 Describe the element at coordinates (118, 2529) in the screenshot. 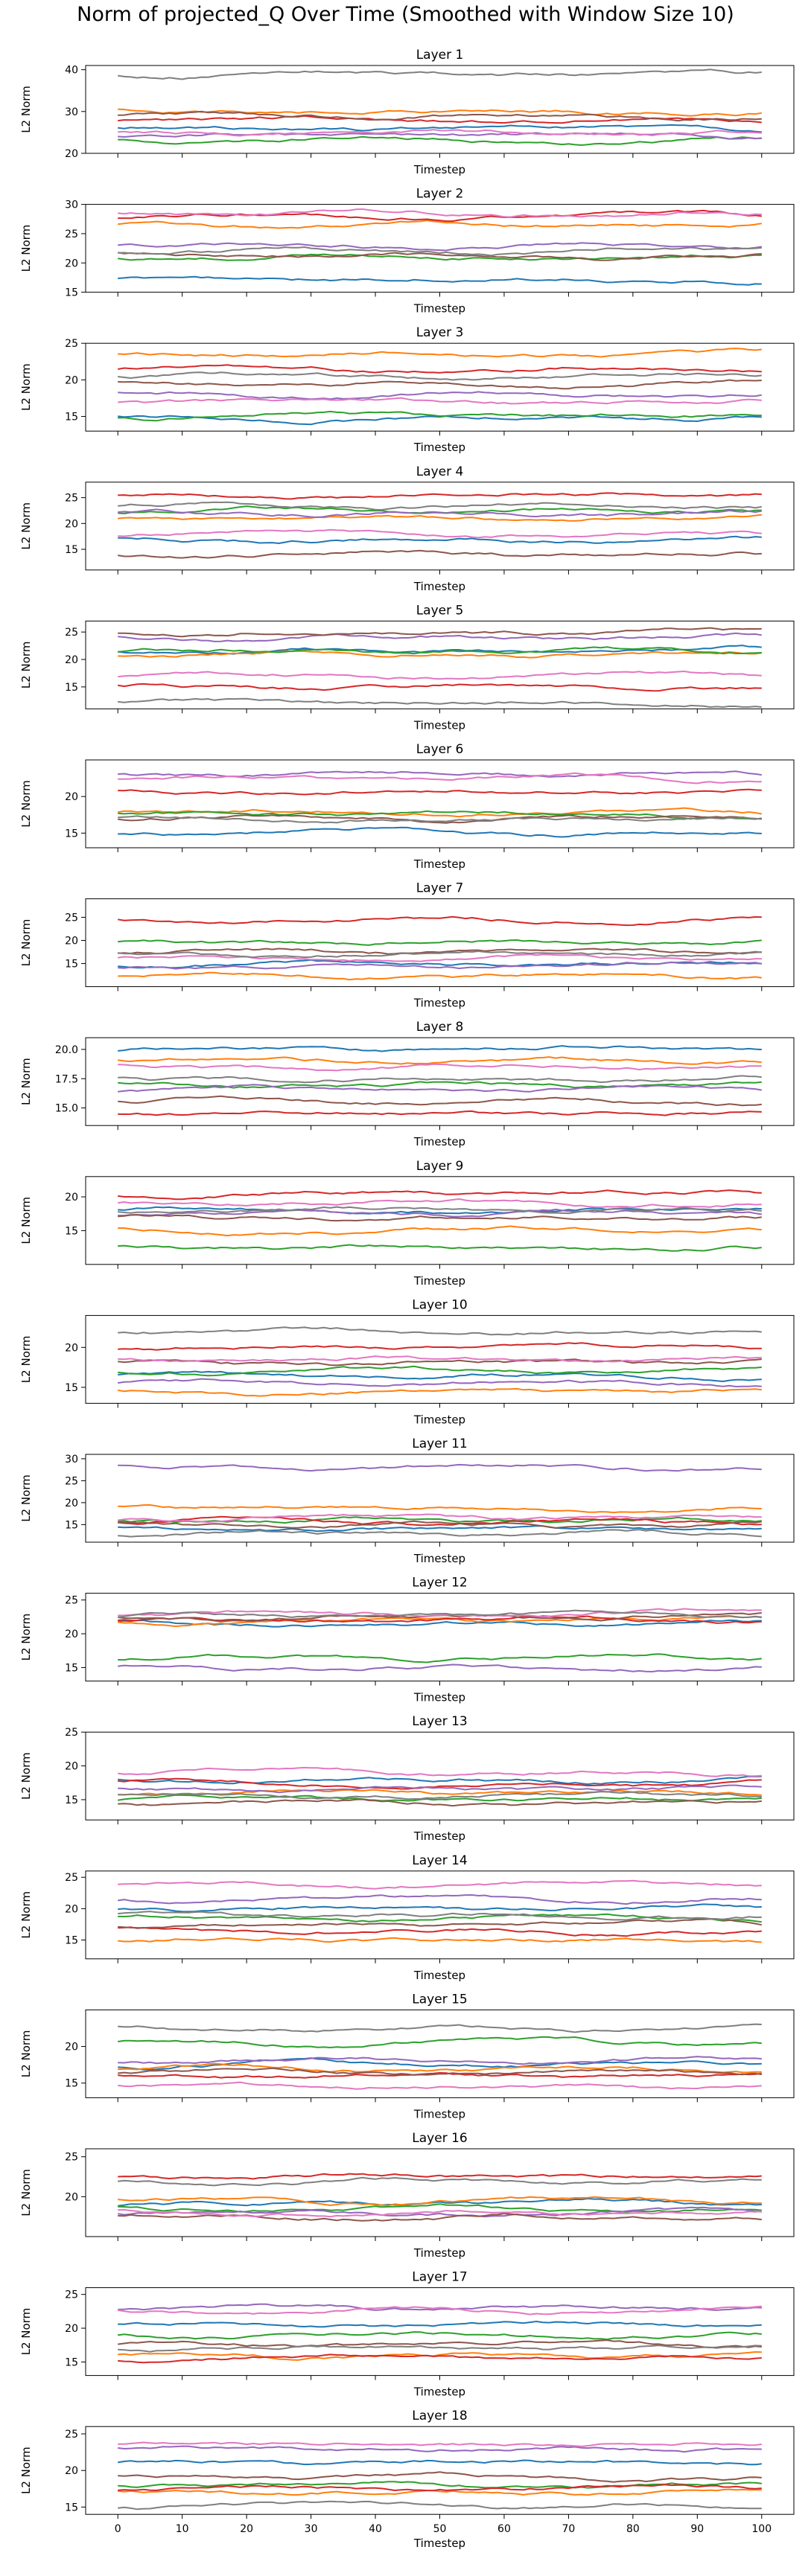

I see `x-tick-label: 0` at that location.